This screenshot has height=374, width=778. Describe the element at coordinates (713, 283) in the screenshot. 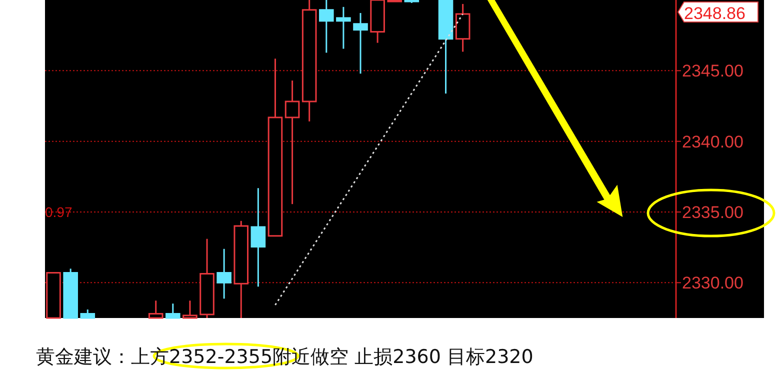

I see `y-tick-label: 2330.00` at that location.